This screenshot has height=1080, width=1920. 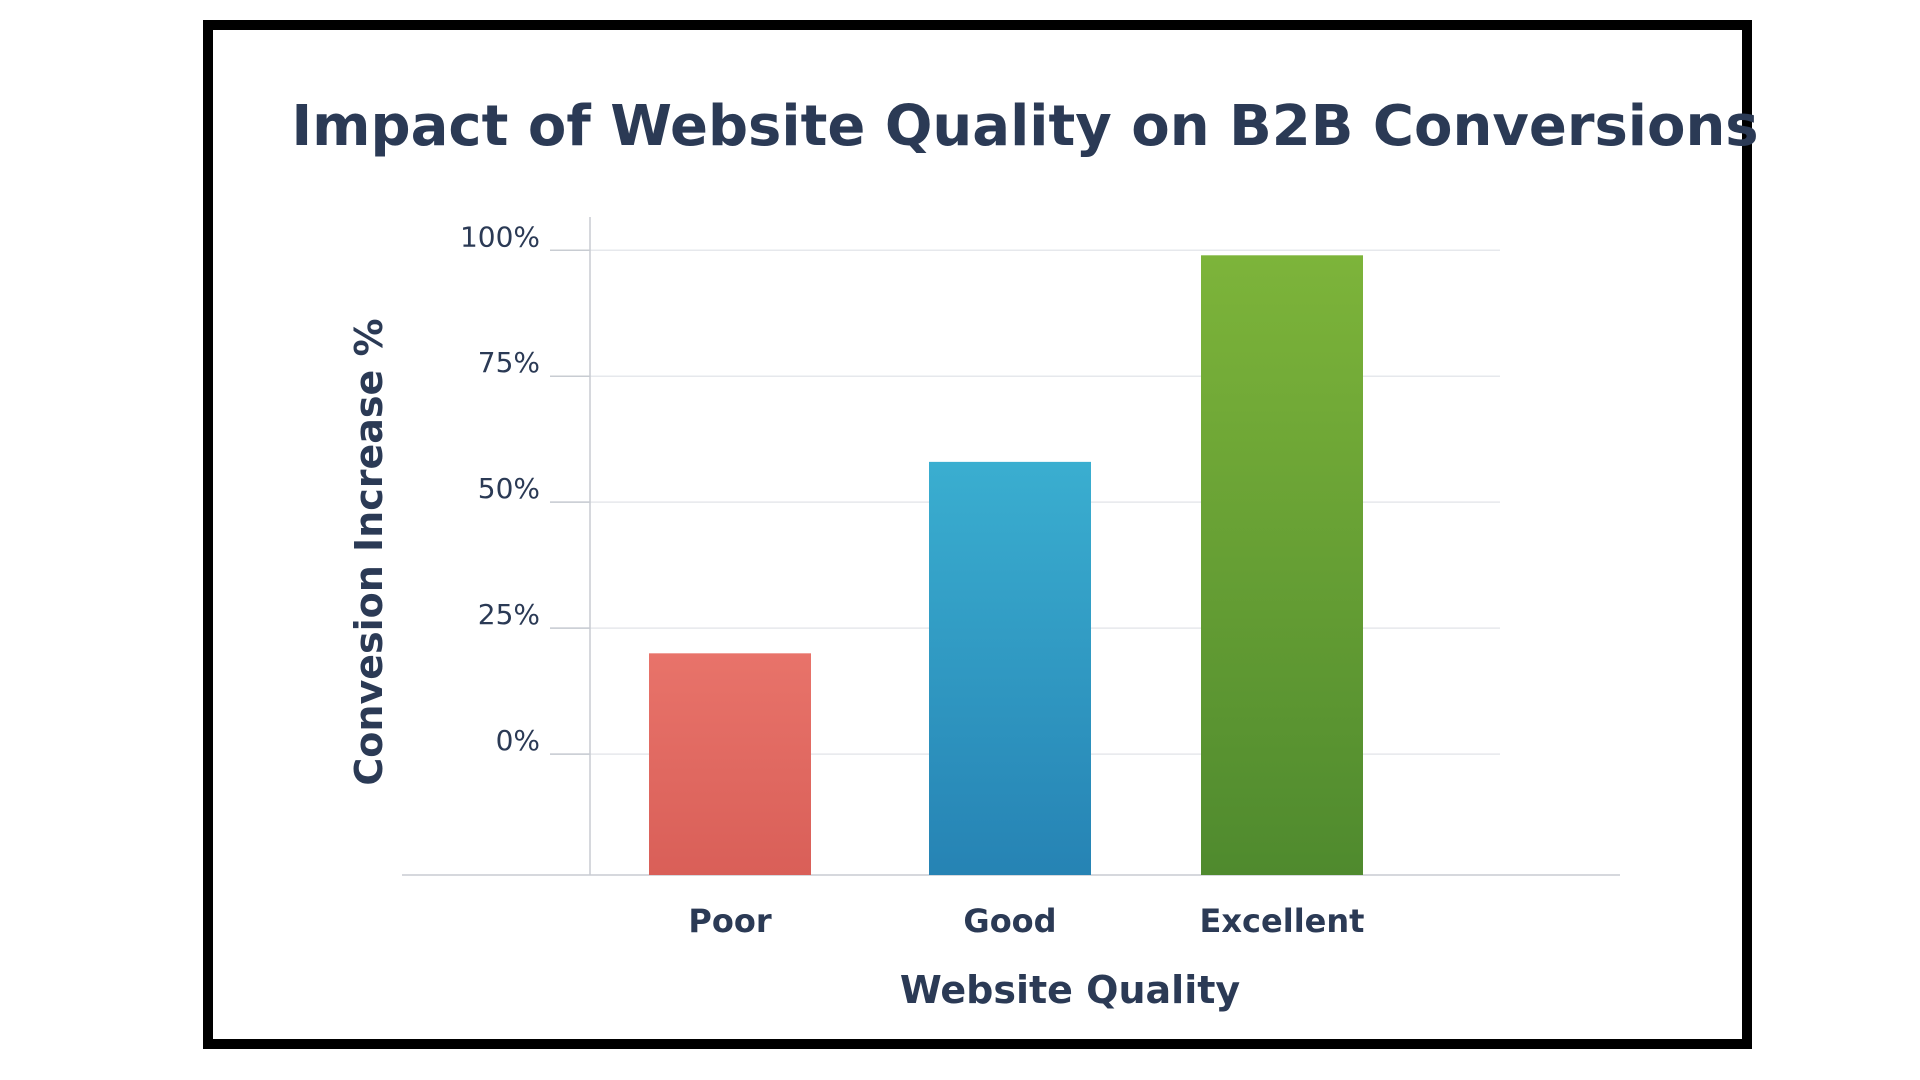 What do you see at coordinates (500, 236) in the screenshot?
I see `y-tick-label-4: 100%` at bounding box center [500, 236].